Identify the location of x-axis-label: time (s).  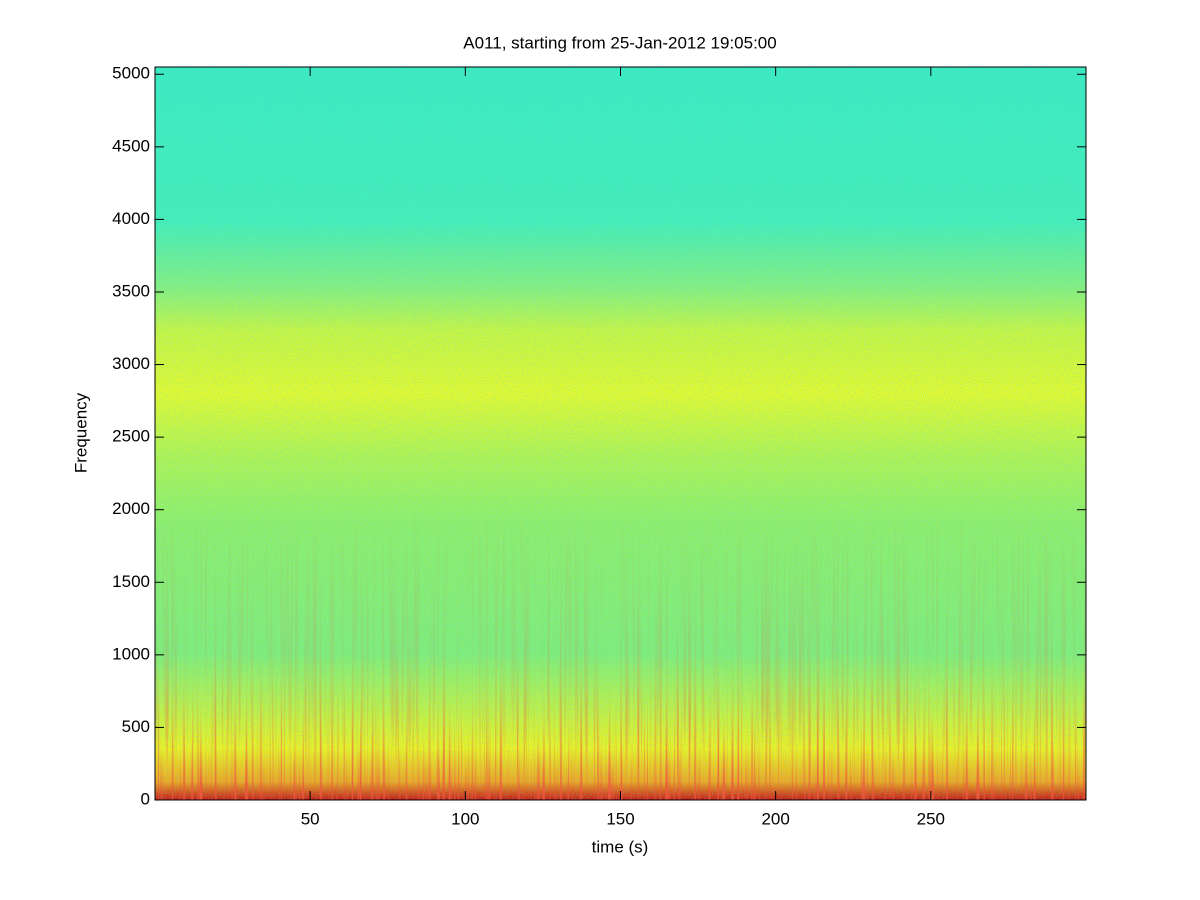
(620, 846).